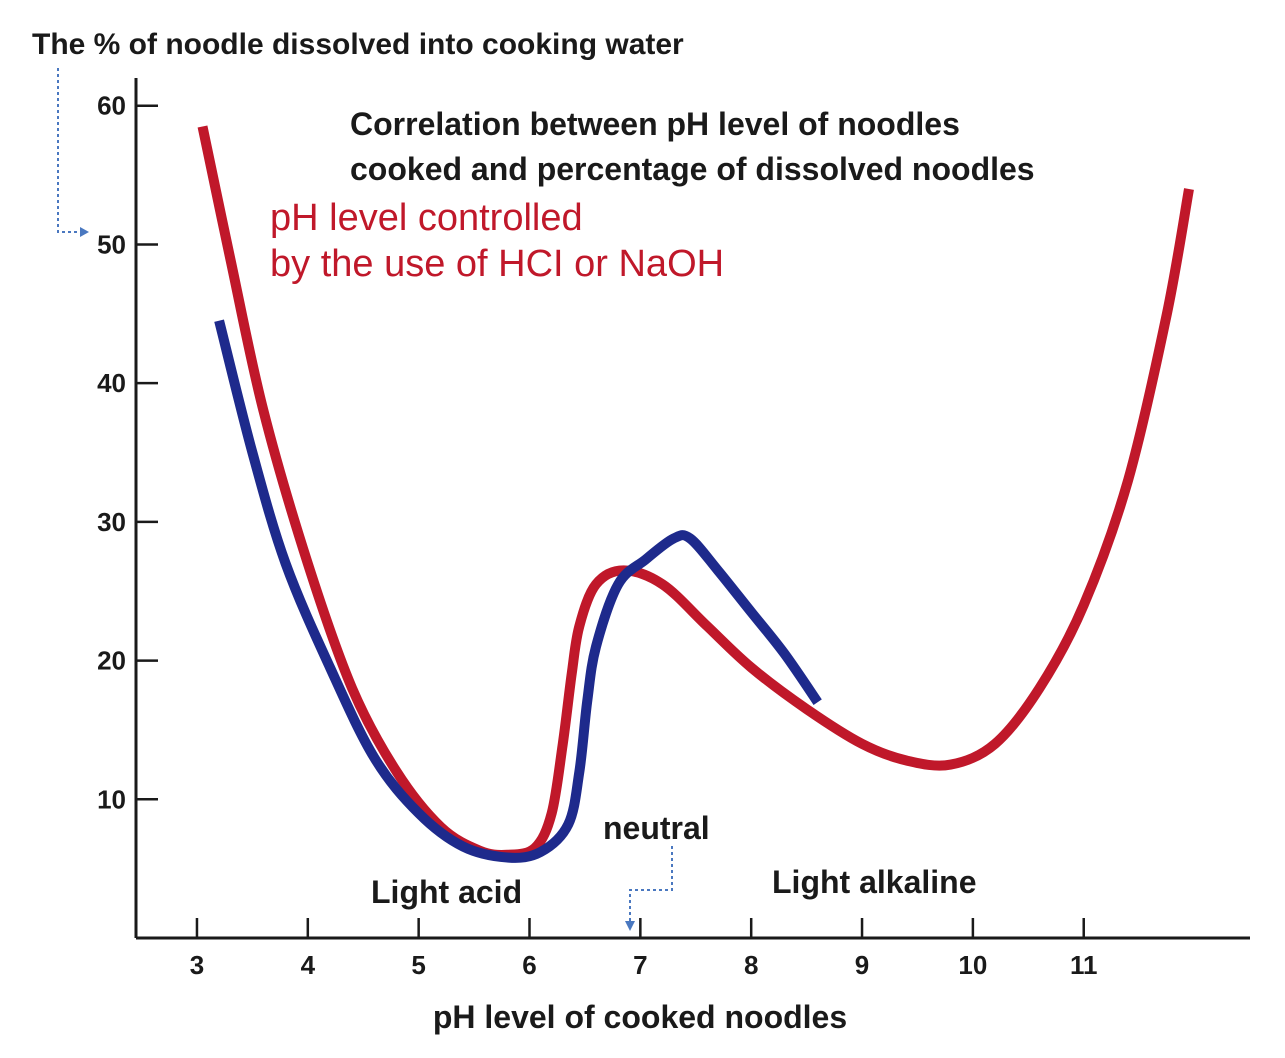  What do you see at coordinates (111, 244) in the screenshot?
I see `y-tick-label: 50` at bounding box center [111, 244].